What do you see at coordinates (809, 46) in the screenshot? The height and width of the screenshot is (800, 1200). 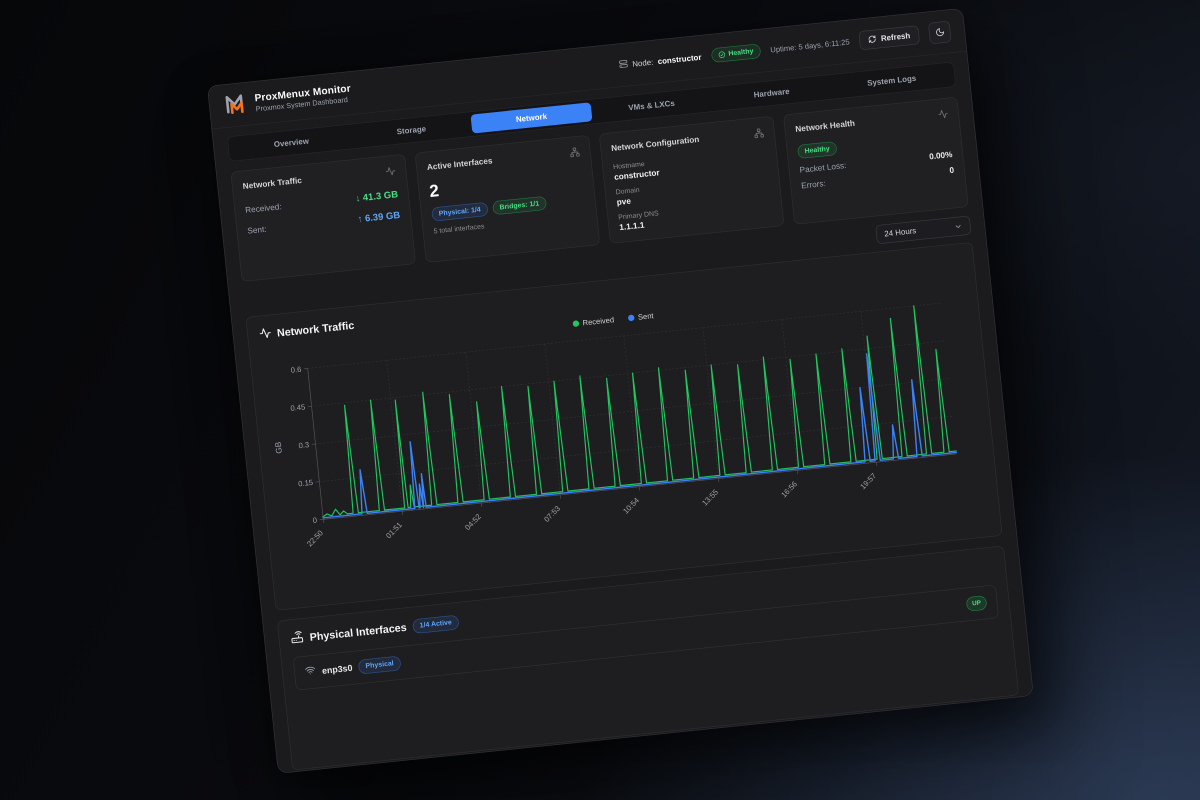 I see `uptime-text: Uptime: 5 days, 6:11:25` at bounding box center [809, 46].